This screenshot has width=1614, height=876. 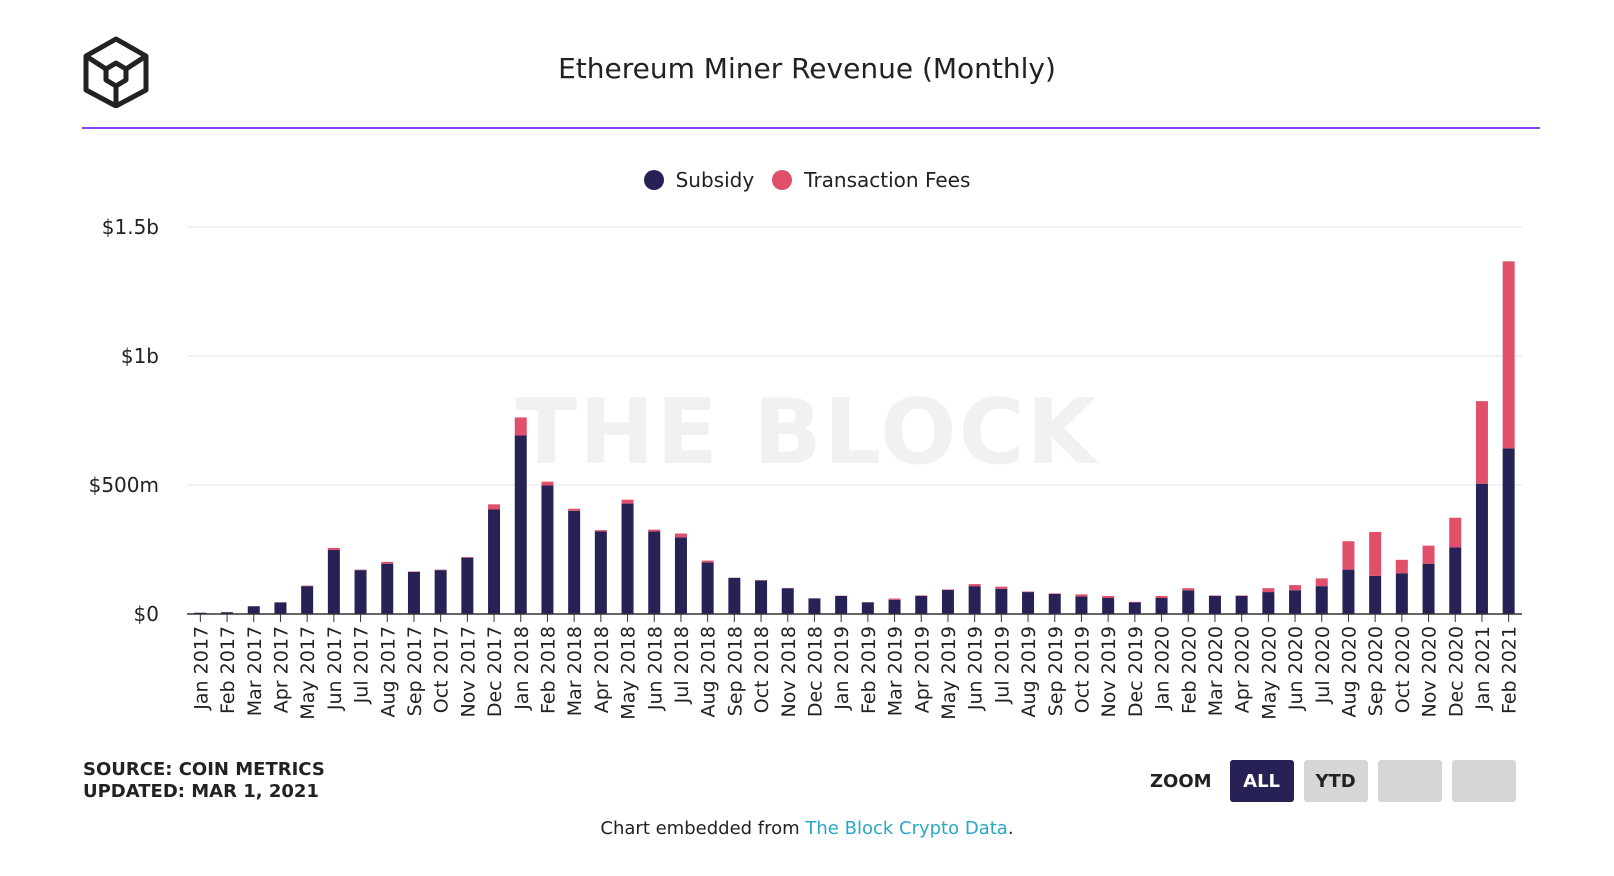 I want to click on footer-link: The Block Crypto Data, so click(x=906, y=828).